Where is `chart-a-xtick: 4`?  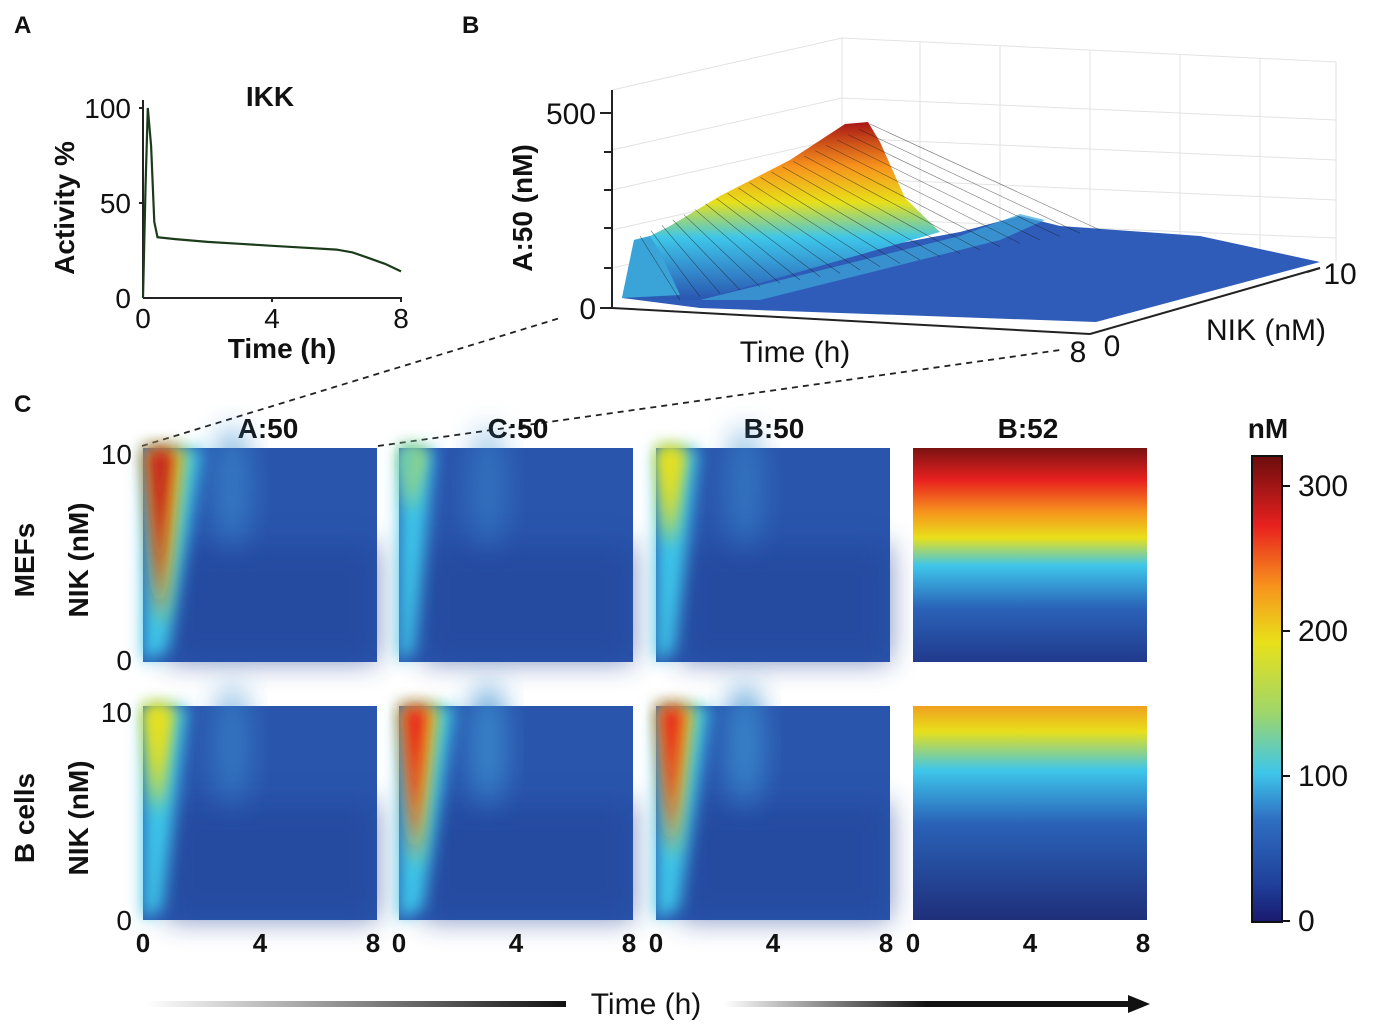 chart-a-xtick: 4 is located at coordinates (272, 318).